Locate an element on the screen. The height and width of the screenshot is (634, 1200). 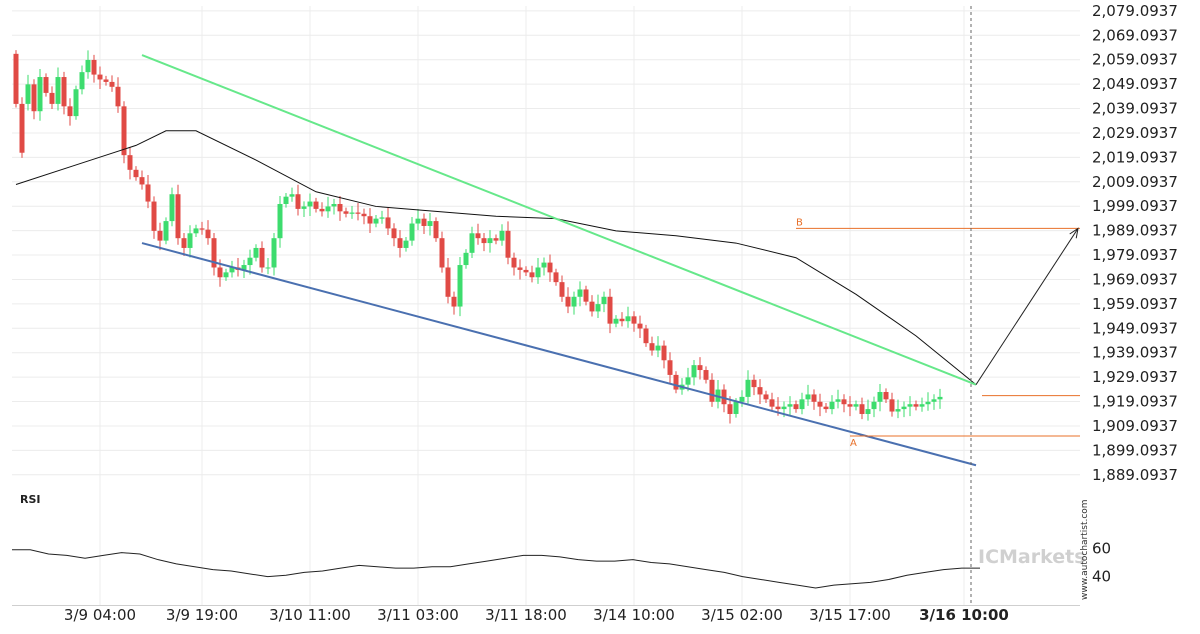
rsi-label: RSI is located at coordinates (30, 499).